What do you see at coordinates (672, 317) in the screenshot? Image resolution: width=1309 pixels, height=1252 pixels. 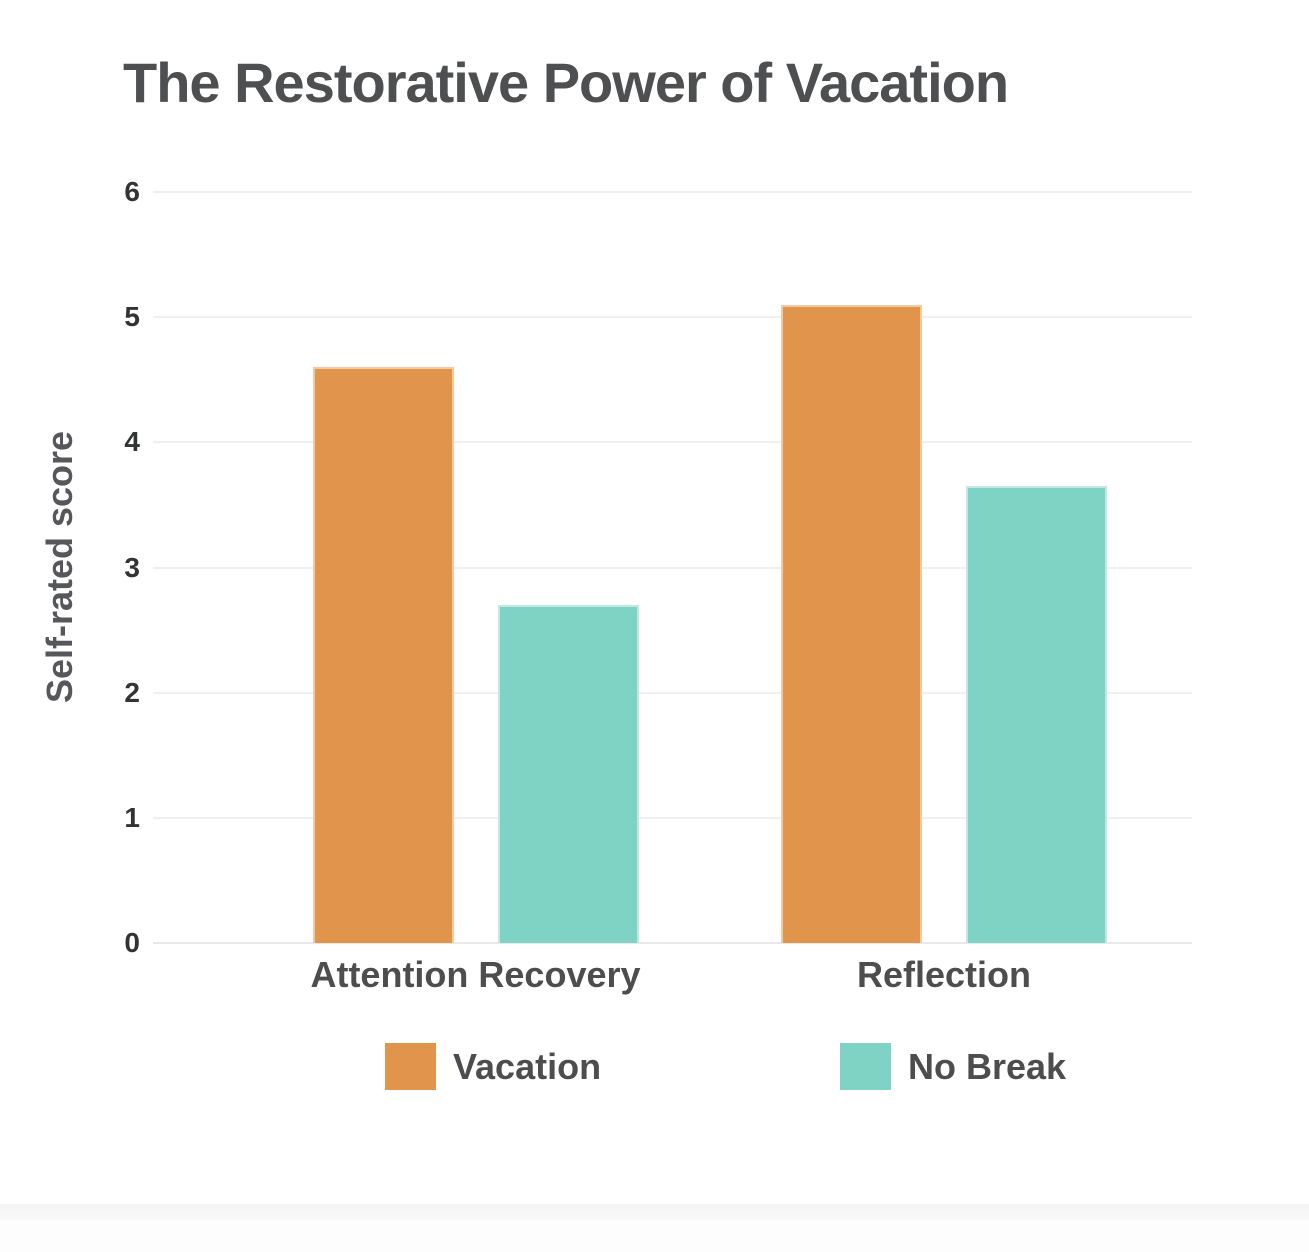 I see `gridline-y5` at bounding box center [672, 317].